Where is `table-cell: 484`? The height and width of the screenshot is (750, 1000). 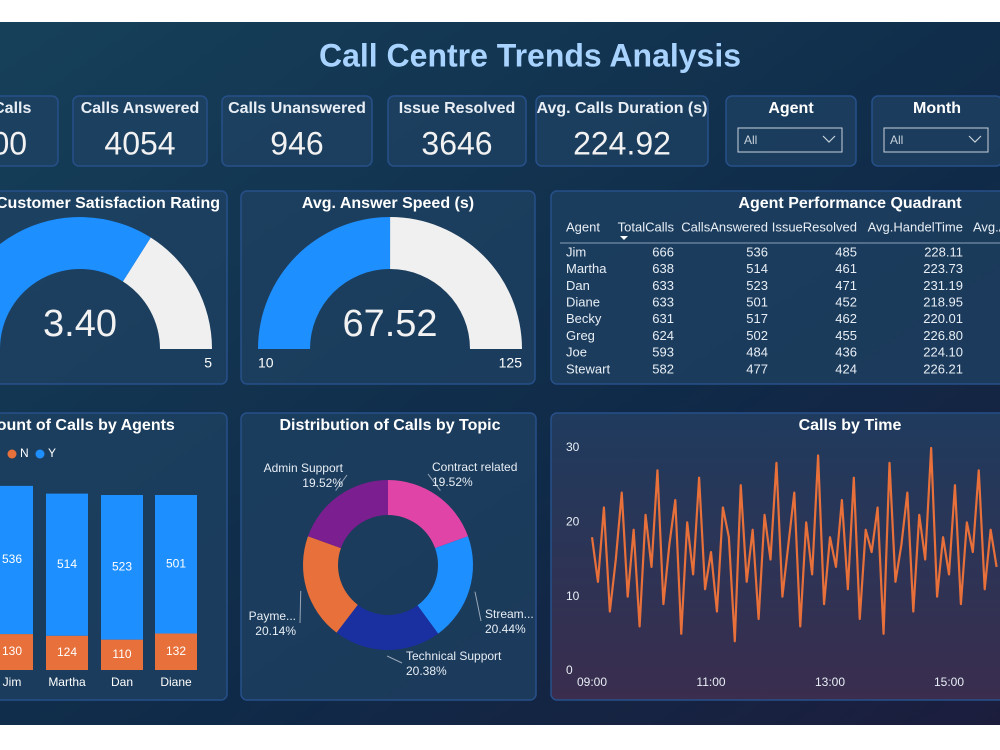 table-cell: 484 is located at coordinates (757, 352).